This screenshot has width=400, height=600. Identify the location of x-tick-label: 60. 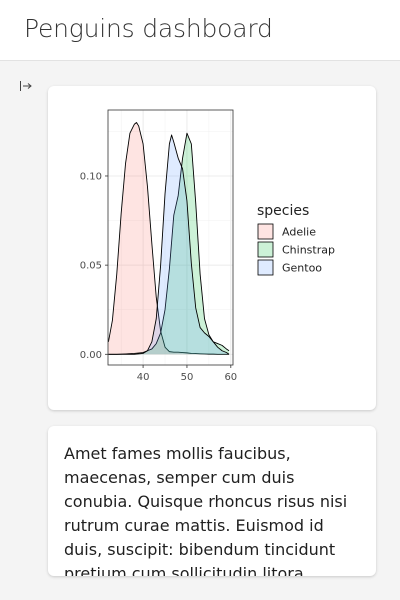
(230, 377).